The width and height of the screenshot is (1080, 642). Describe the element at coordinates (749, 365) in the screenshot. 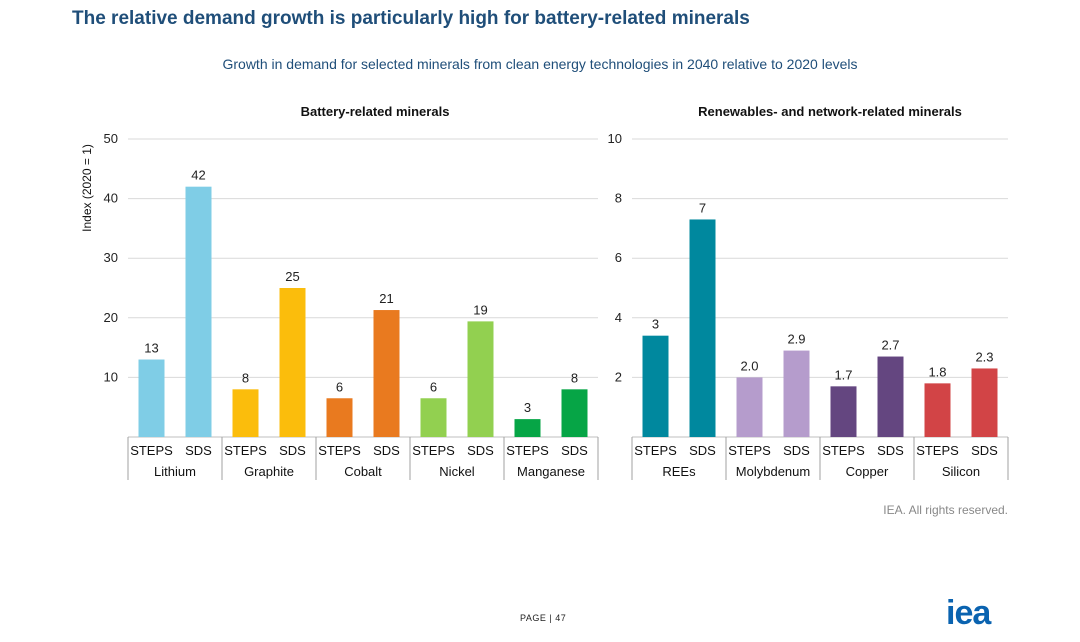

I see `data-label: 2.0` at that location.